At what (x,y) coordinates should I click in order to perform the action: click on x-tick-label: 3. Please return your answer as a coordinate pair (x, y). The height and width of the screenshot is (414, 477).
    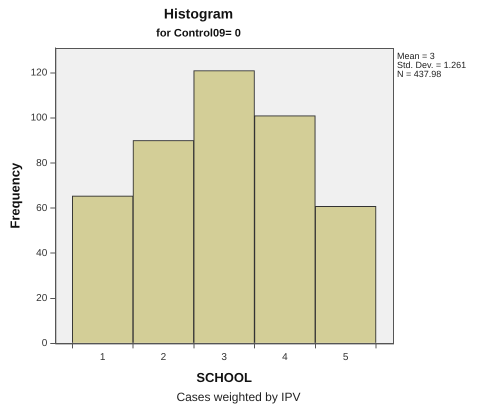
    Looking at the image, I should click on (224, 358).